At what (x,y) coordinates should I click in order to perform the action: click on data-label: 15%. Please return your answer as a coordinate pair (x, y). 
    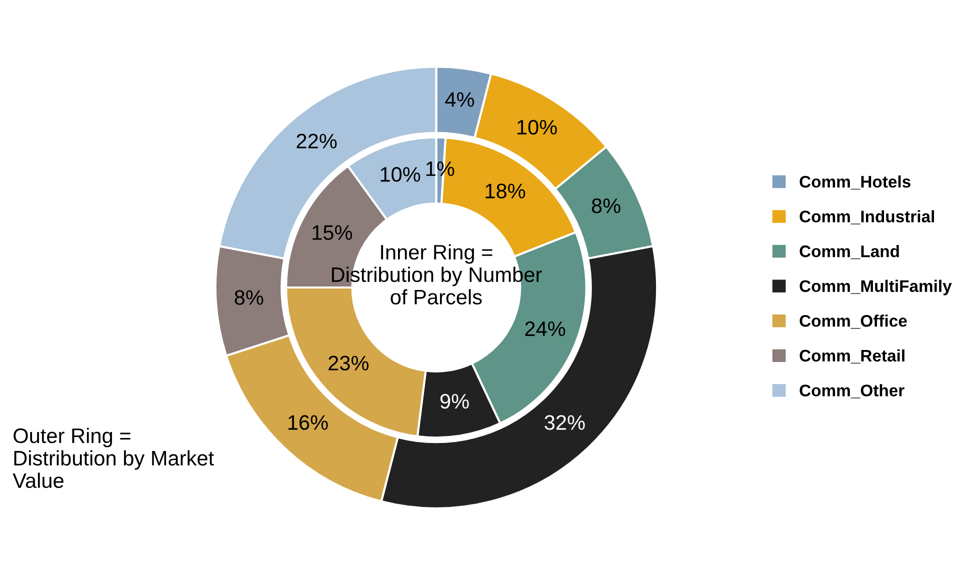
    Looking at the image, I should click on (332, 232).